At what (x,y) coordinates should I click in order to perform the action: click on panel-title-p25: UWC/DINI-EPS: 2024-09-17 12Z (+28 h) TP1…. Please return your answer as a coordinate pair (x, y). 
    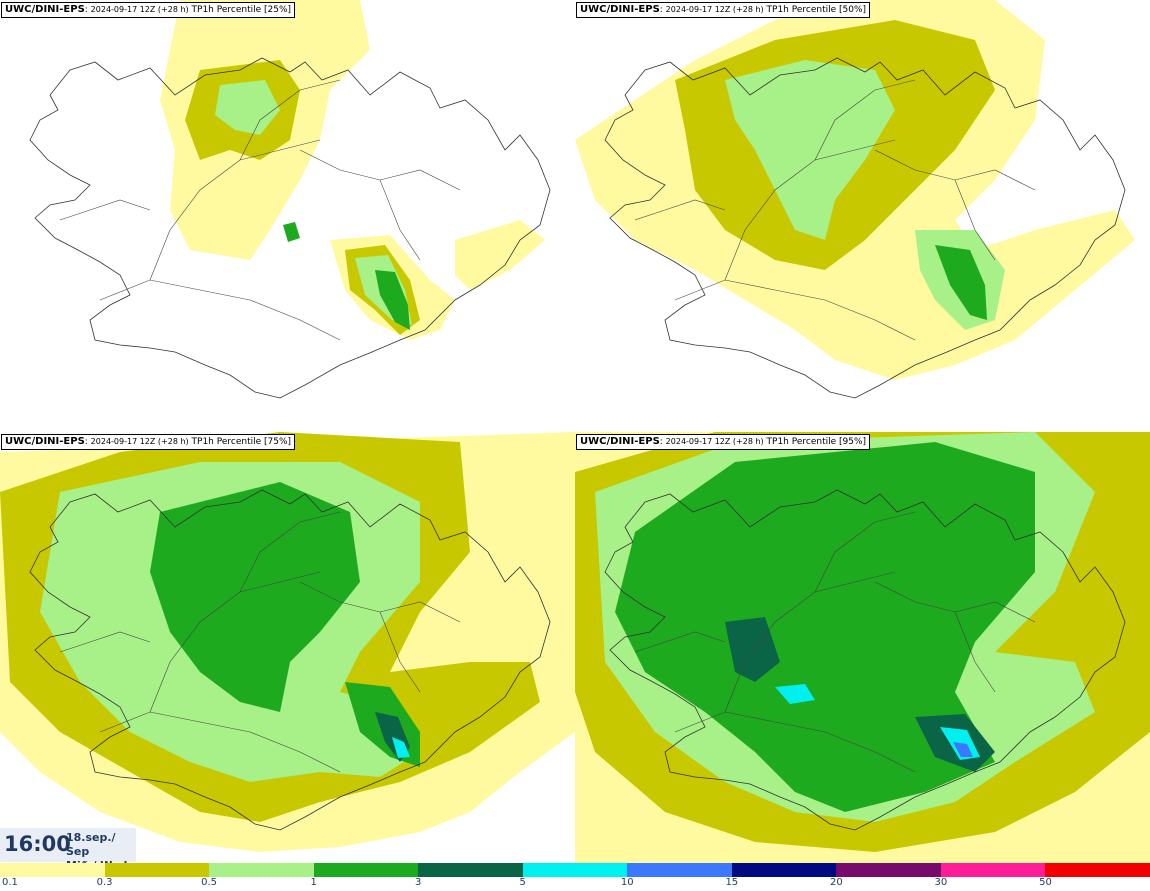
    Looking at the image, I should click on (148, 10).